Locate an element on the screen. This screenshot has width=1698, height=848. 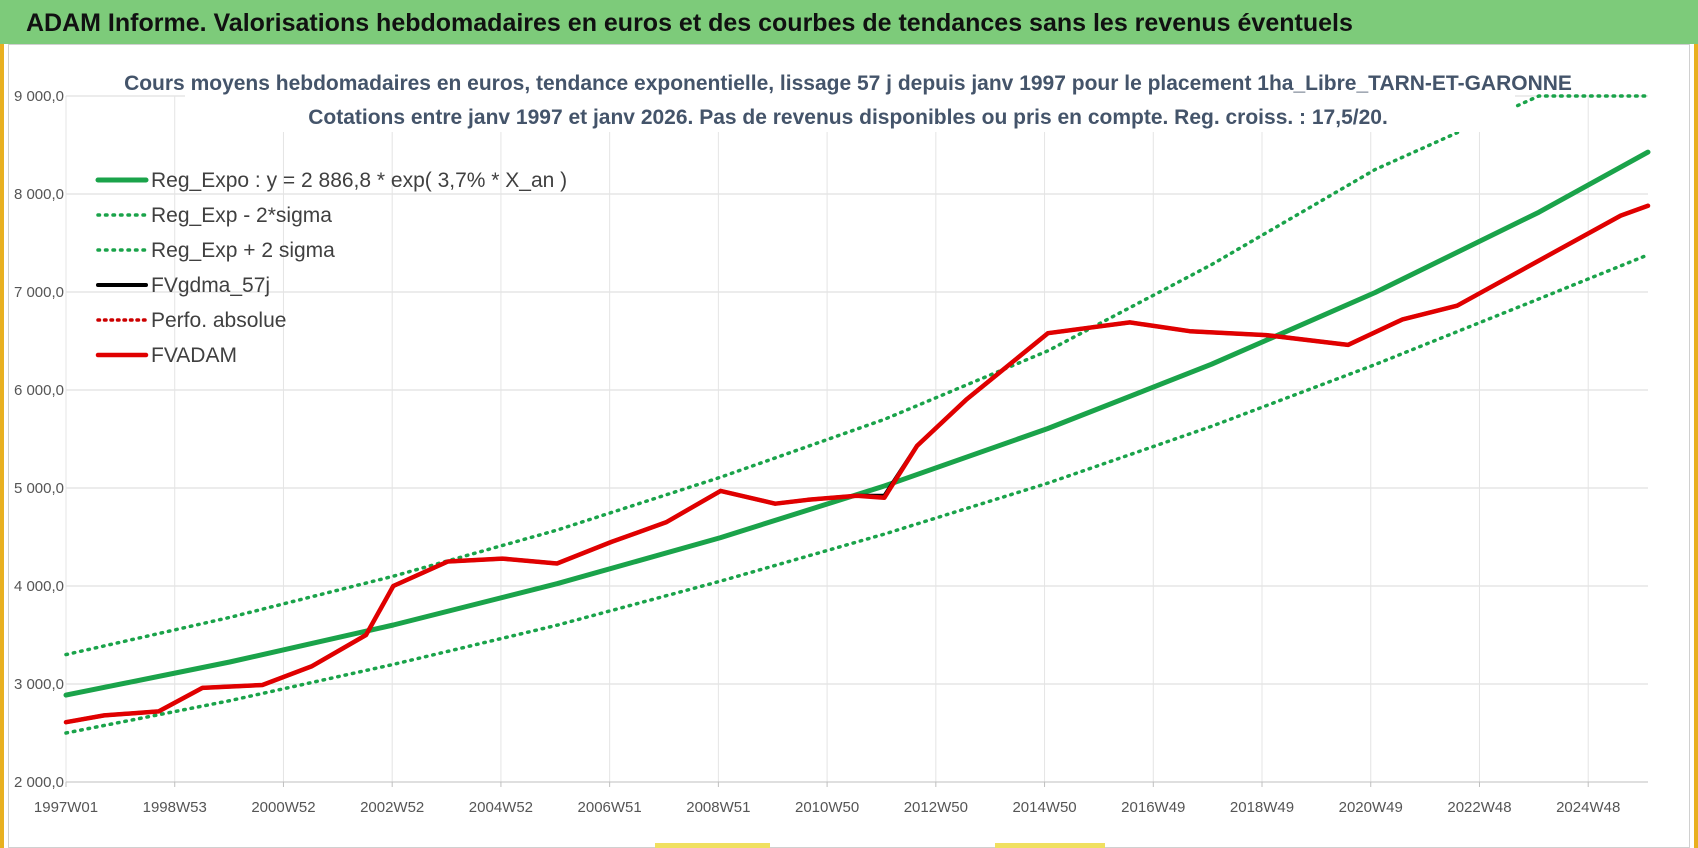
legend-entry-label: Perfo. absolue is located at coordinates (218, 320).